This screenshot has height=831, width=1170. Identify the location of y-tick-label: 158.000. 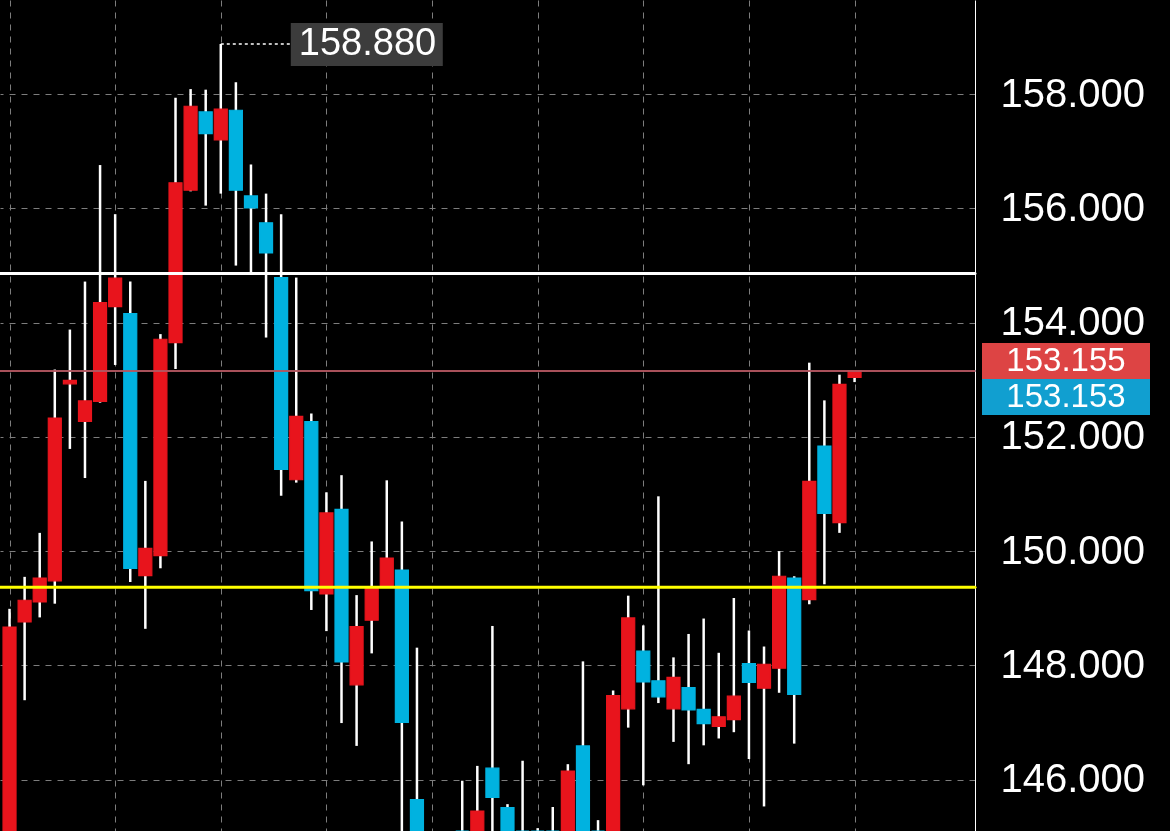
(1073, 92).